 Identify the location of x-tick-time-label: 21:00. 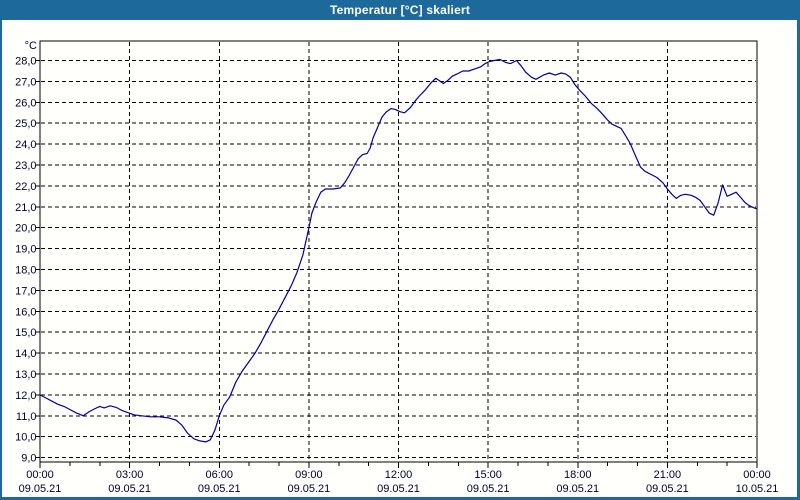
(668, 475).